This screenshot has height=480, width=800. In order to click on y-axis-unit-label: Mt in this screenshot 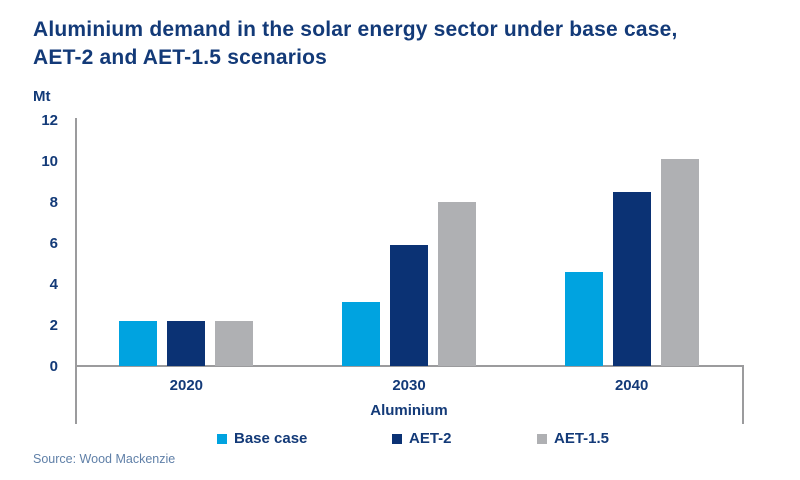, I will do `click(42, 96)`.